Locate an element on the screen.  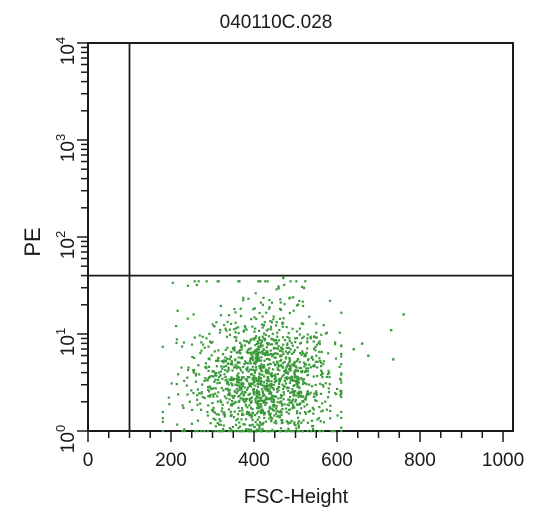
y-tick-label: 101 is located at coordinates (66, 342).